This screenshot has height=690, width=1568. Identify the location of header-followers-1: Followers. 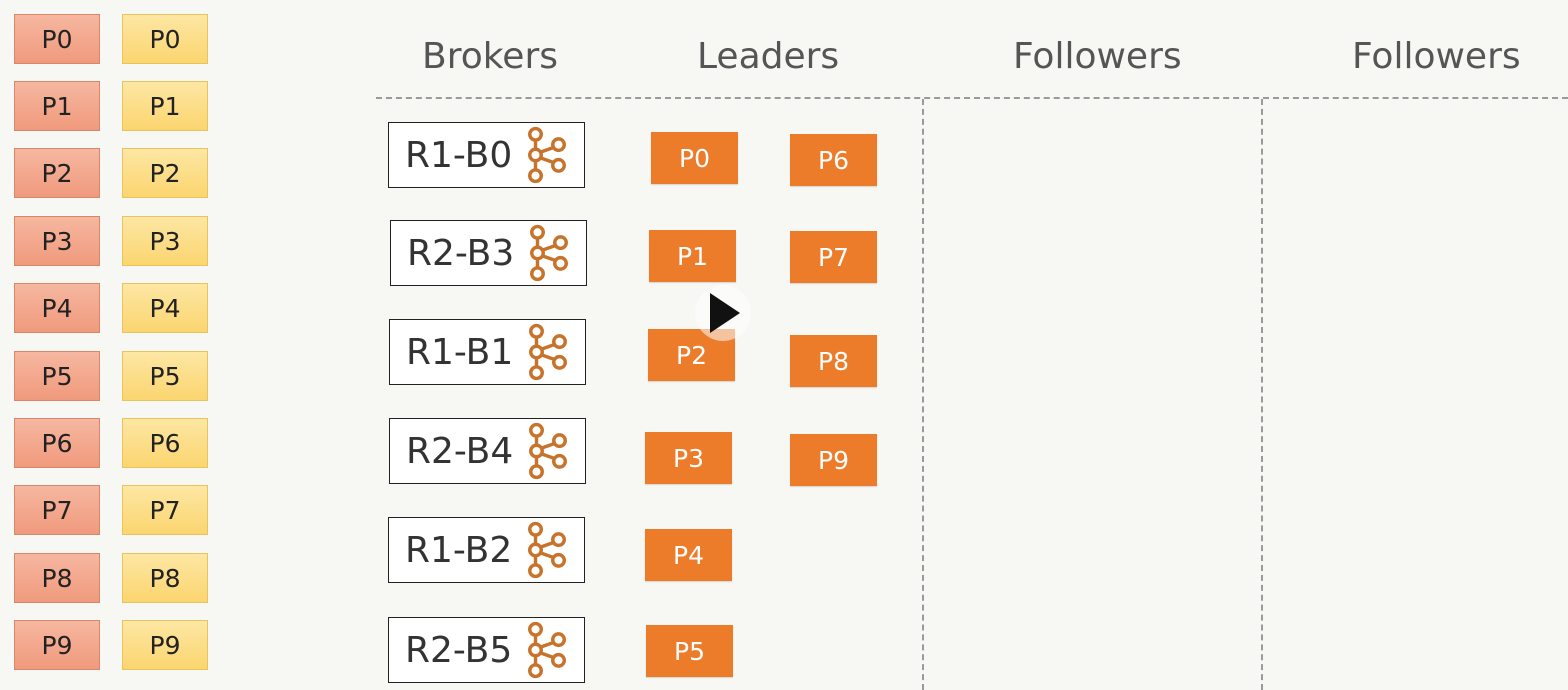
(1097, 56).